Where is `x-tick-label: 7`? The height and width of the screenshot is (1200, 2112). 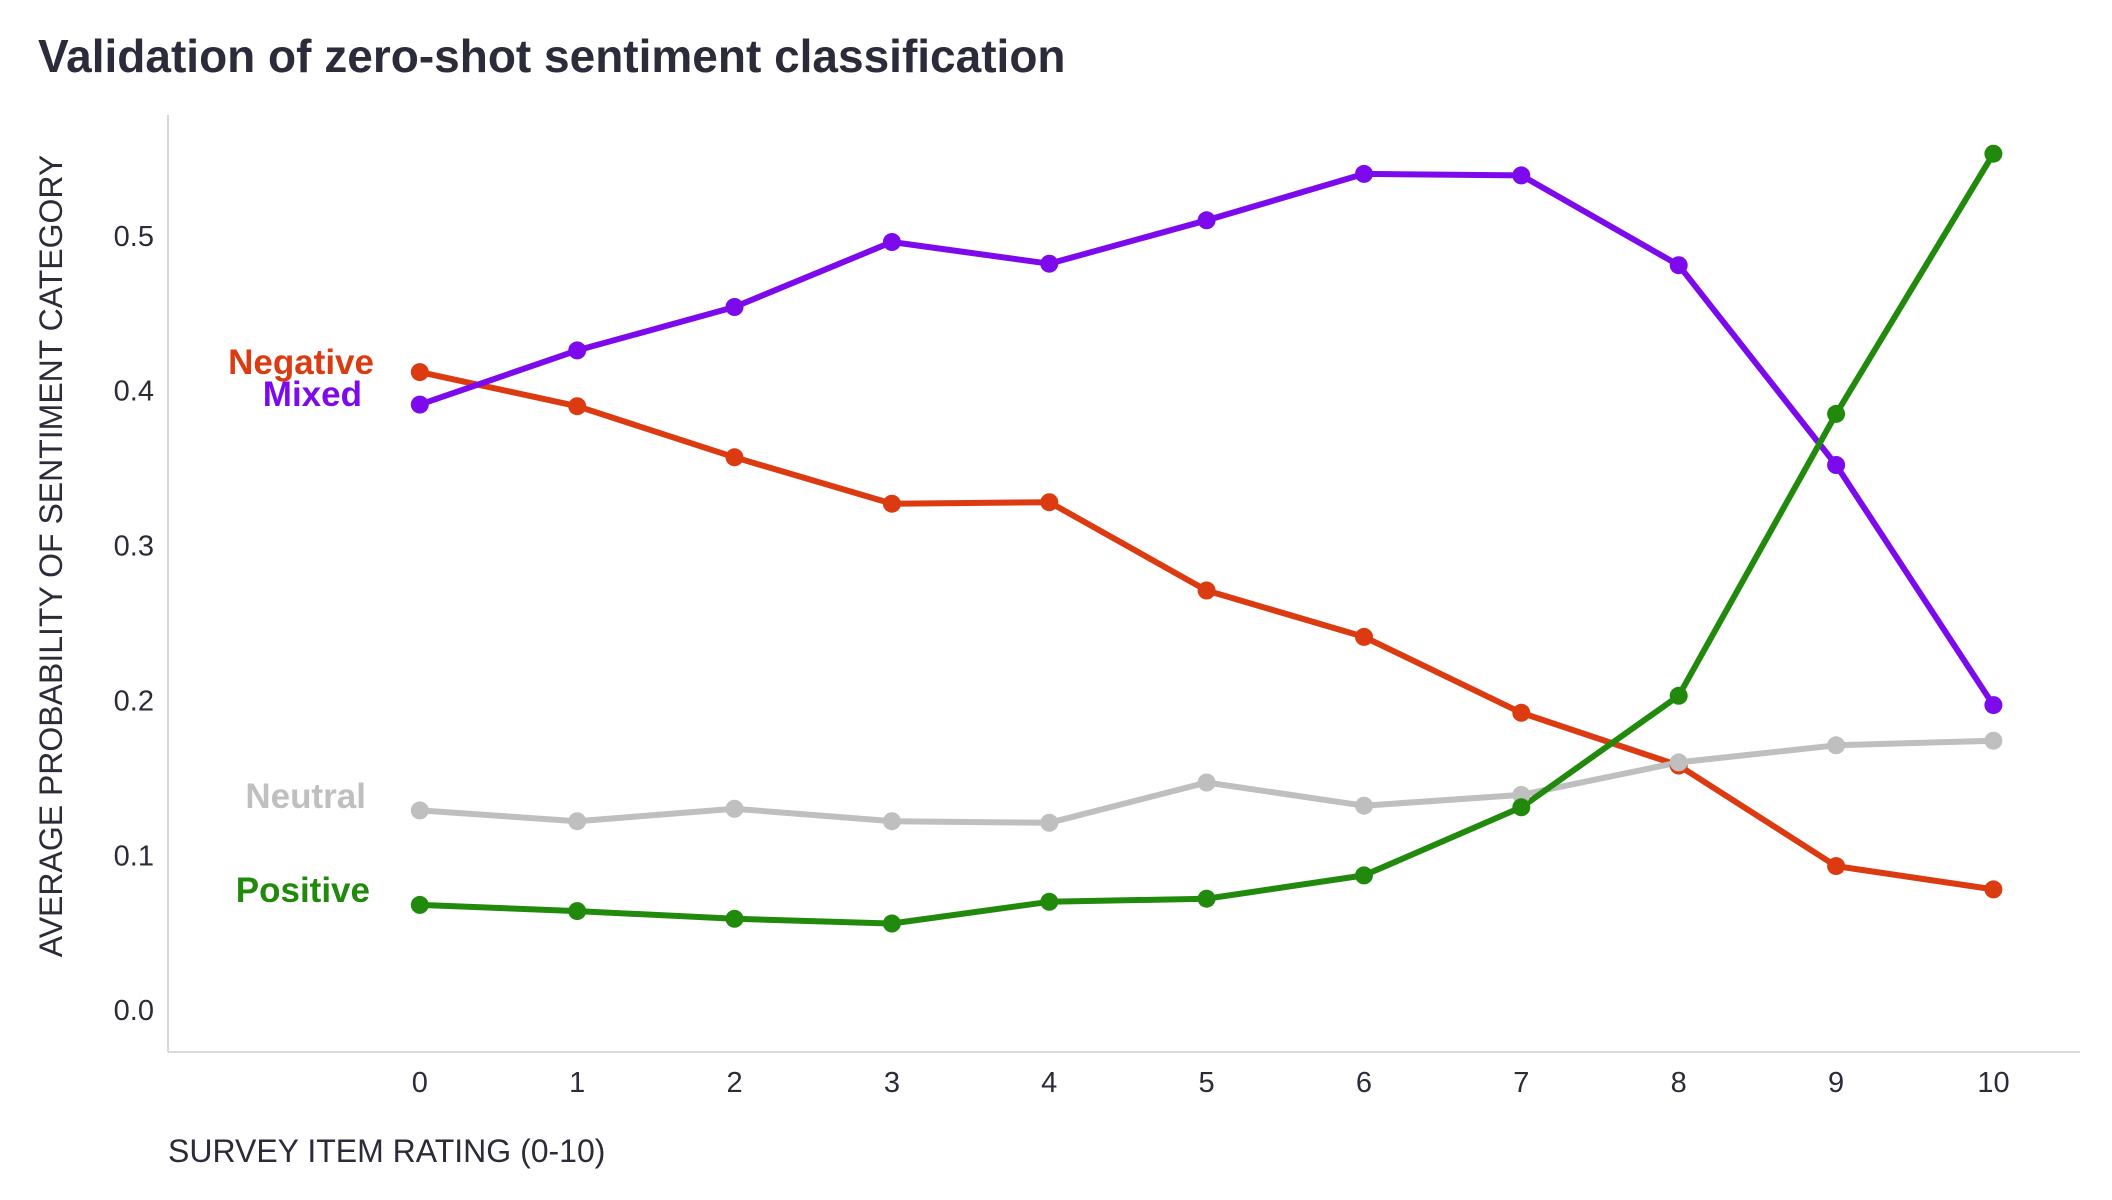 x-tick-label: 7 is located at coordinates (1521, 1083).